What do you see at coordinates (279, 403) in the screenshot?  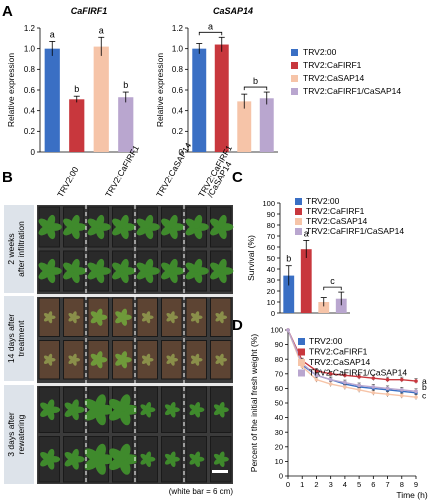 I see `y-tick-label: 50` at bounding box center [279, 403].